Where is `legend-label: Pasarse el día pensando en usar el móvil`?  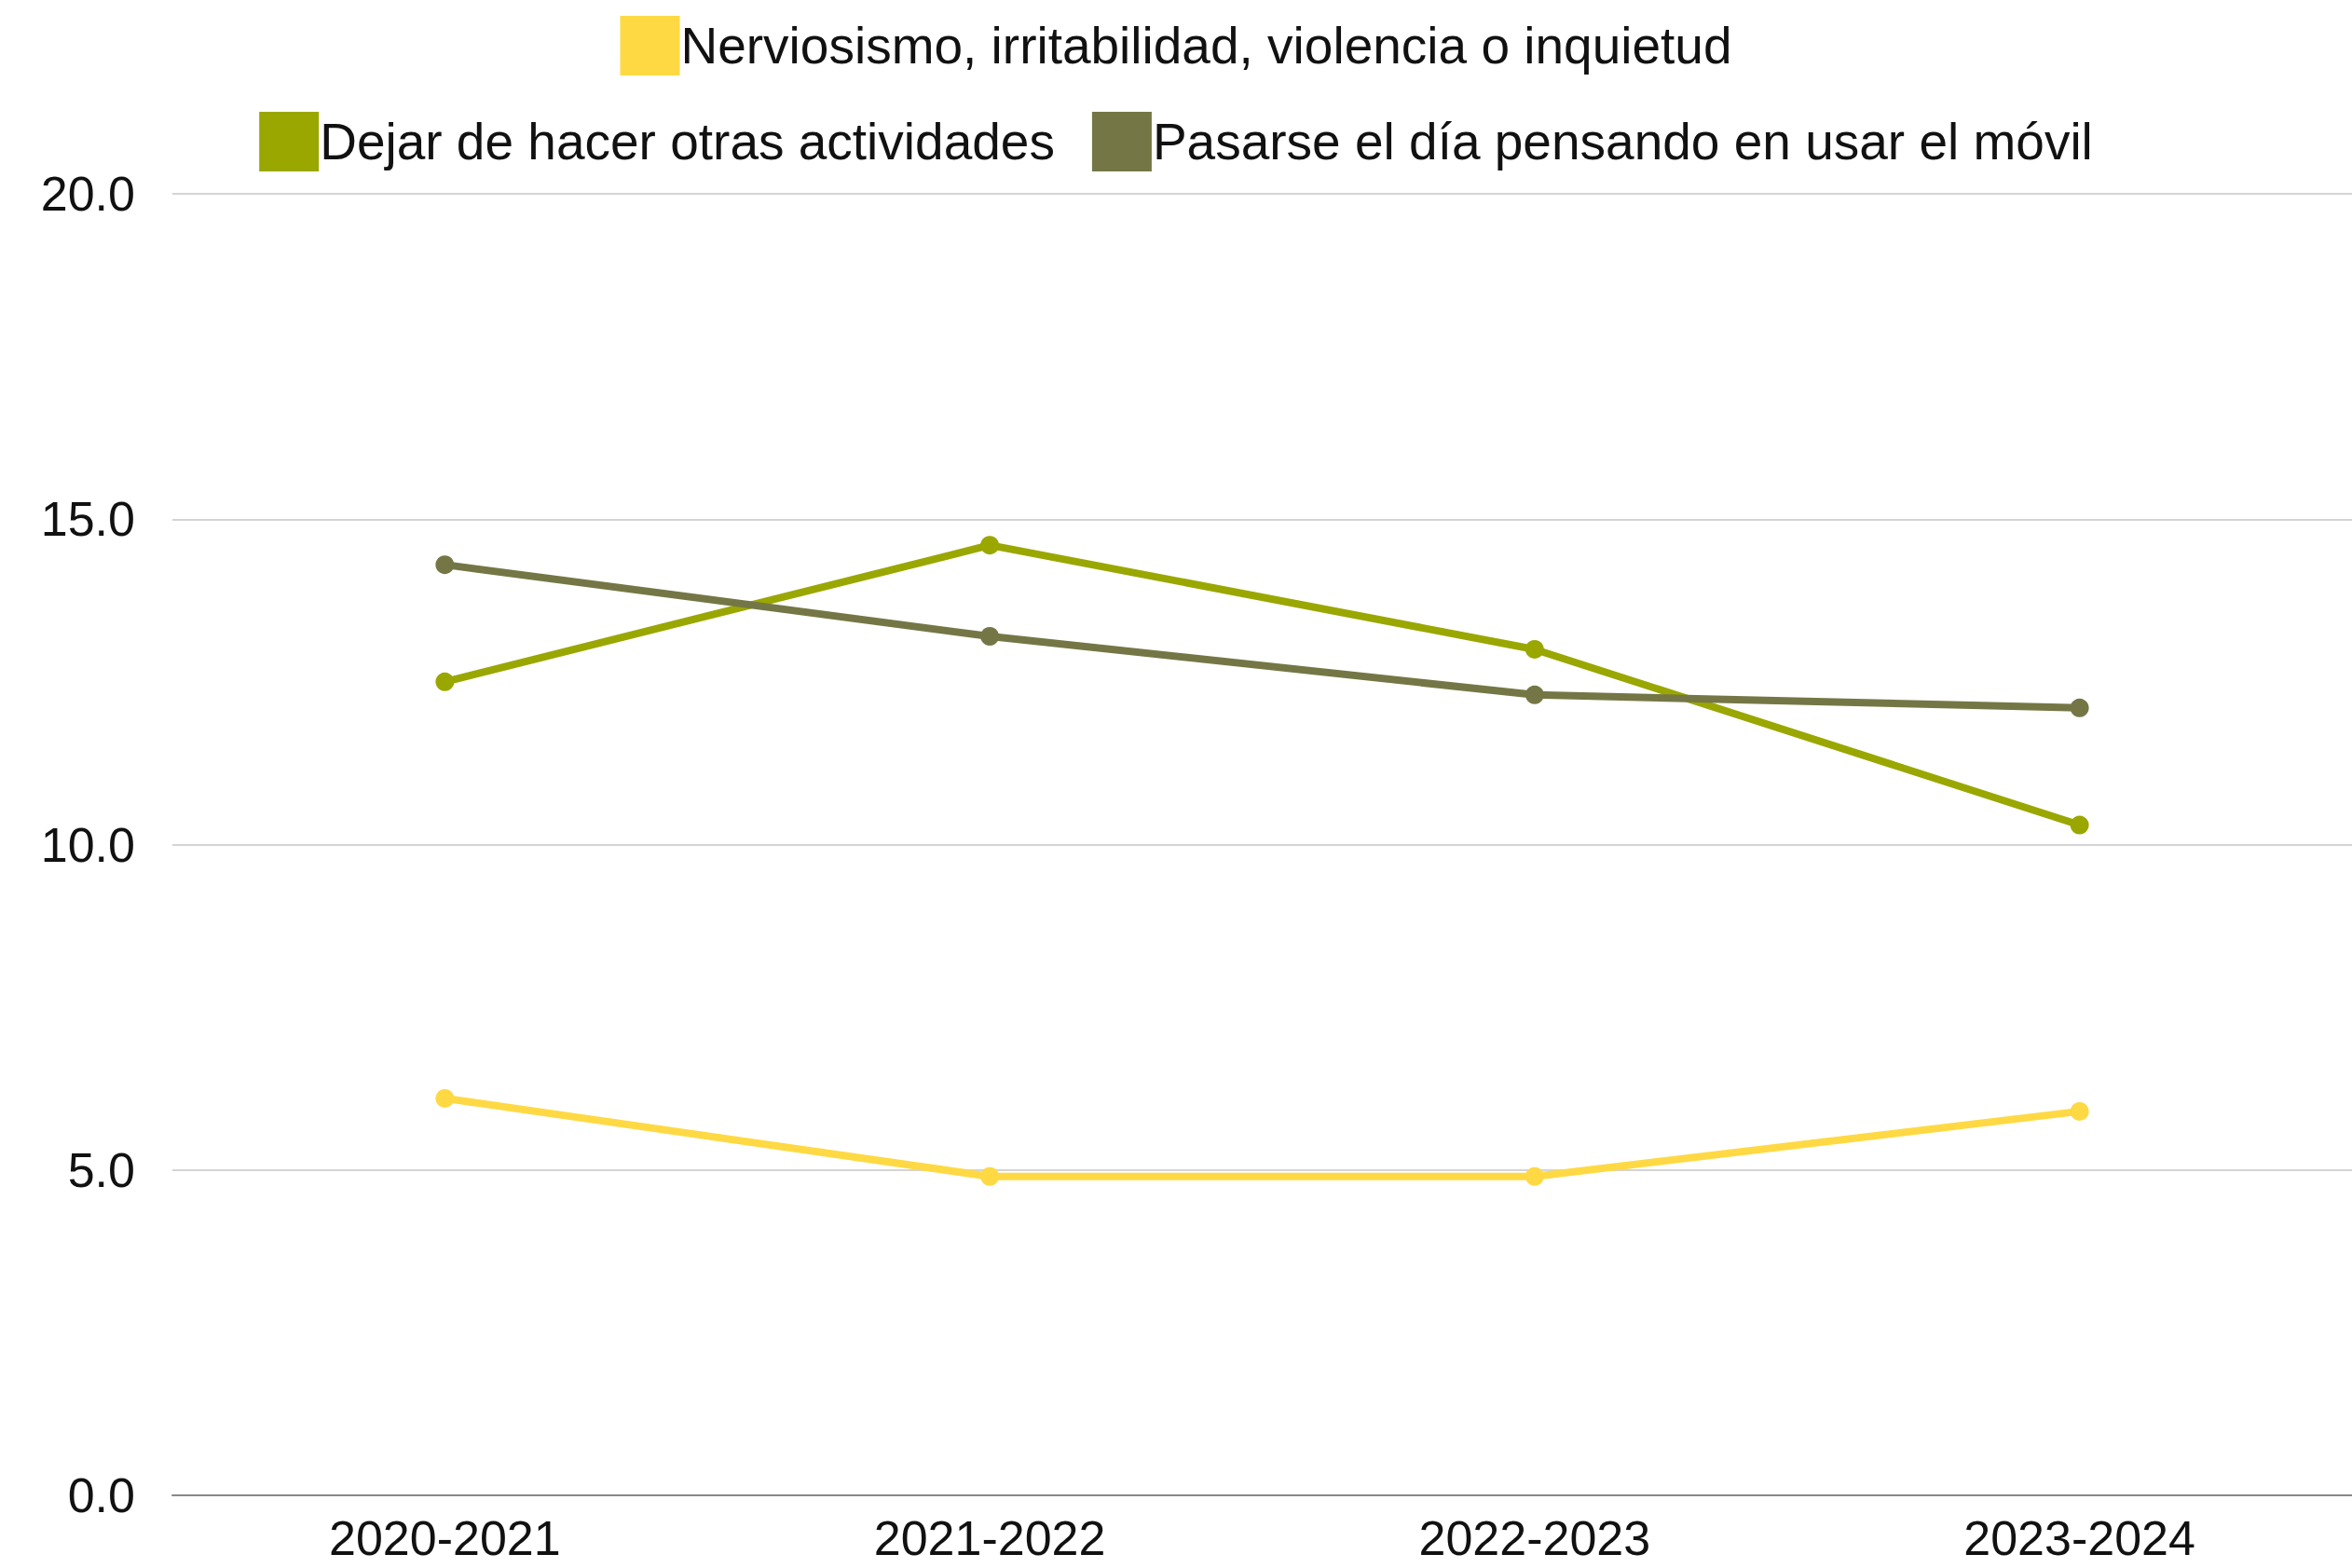 legend-label: Pasarse el día pensando en usar el móvil is located at coordinates (1622, 141).